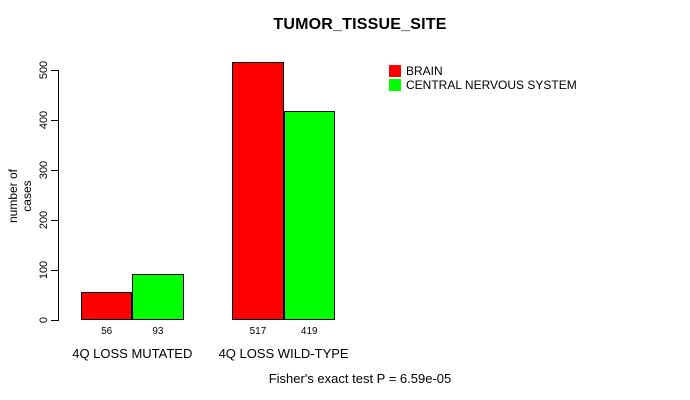 The width and height of the screenshot is (690, 400). Describe the element at coordinates (360, 378) in the screenshot. I see `fisher-test-caption: Fisher's exact test P = 6.59e-05` at that location.